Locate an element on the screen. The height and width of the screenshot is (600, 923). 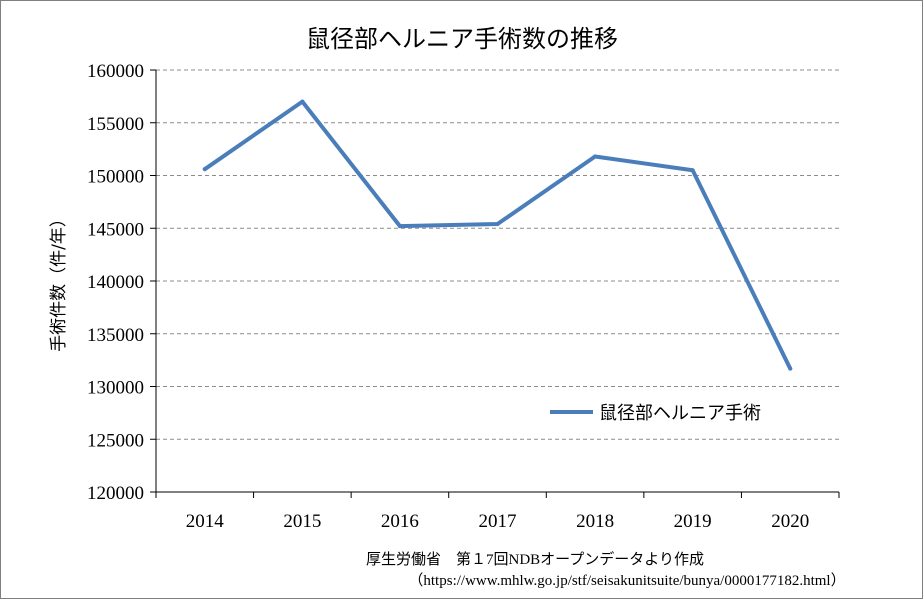
x-tick-label: 2016 is located at coordinates (400, 521).